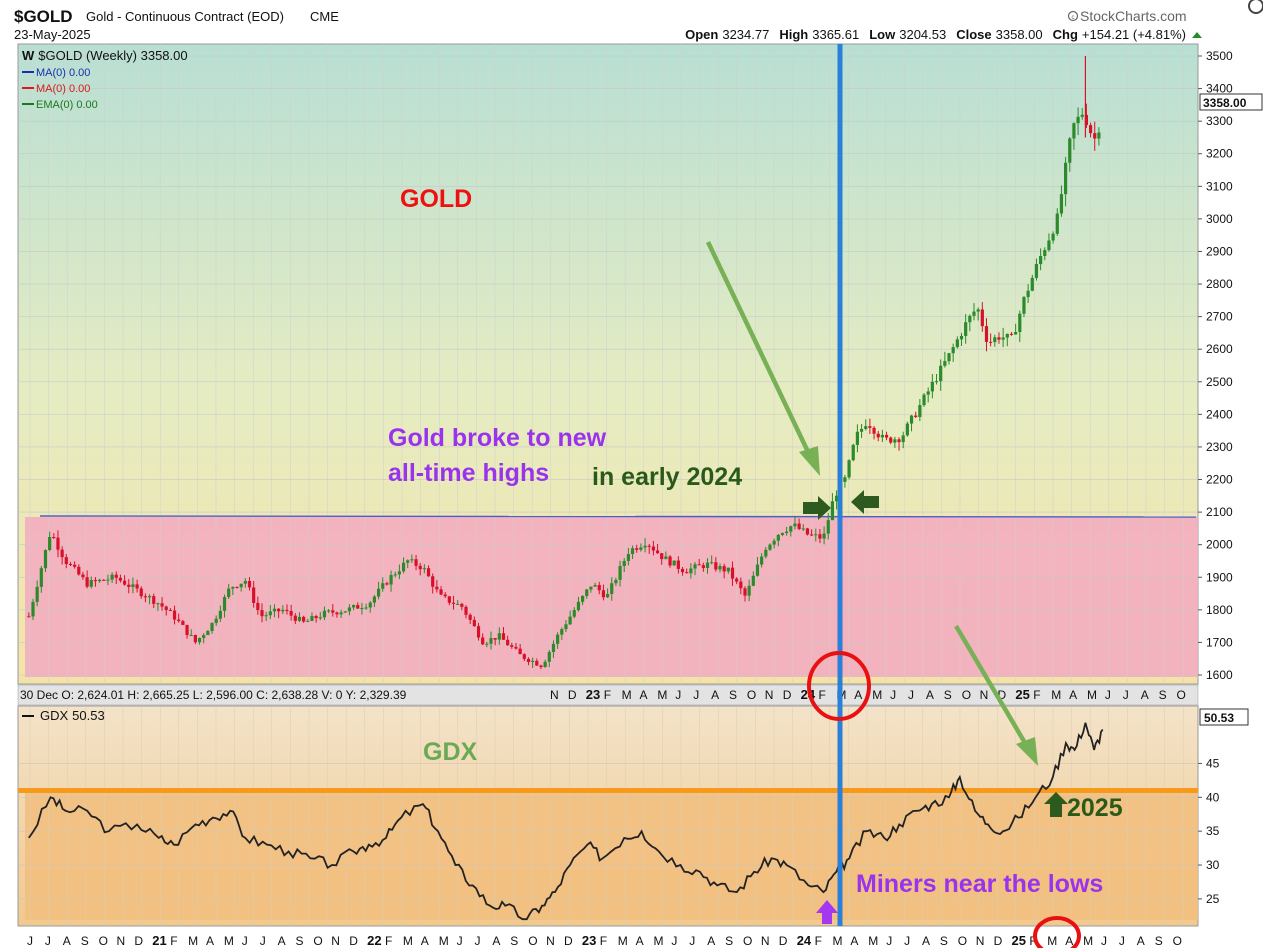  I want to click on gdx-y-tick-label: 40, so click(1213, 797).